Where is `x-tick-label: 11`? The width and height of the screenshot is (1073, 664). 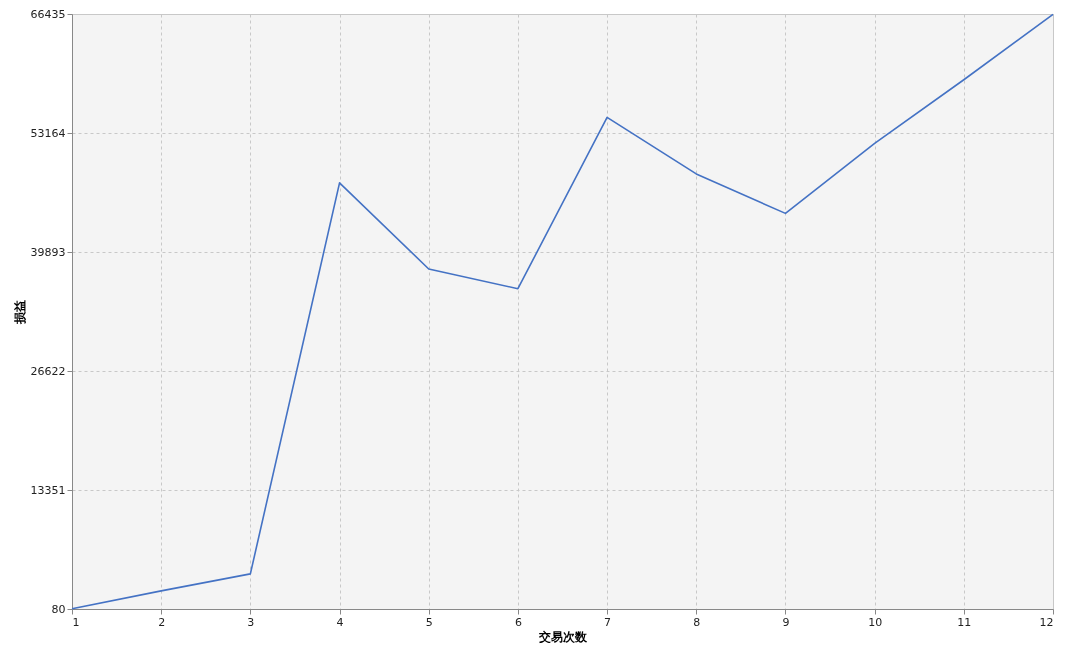
x-tick-label: 11 is located at coordinates (964, 622).